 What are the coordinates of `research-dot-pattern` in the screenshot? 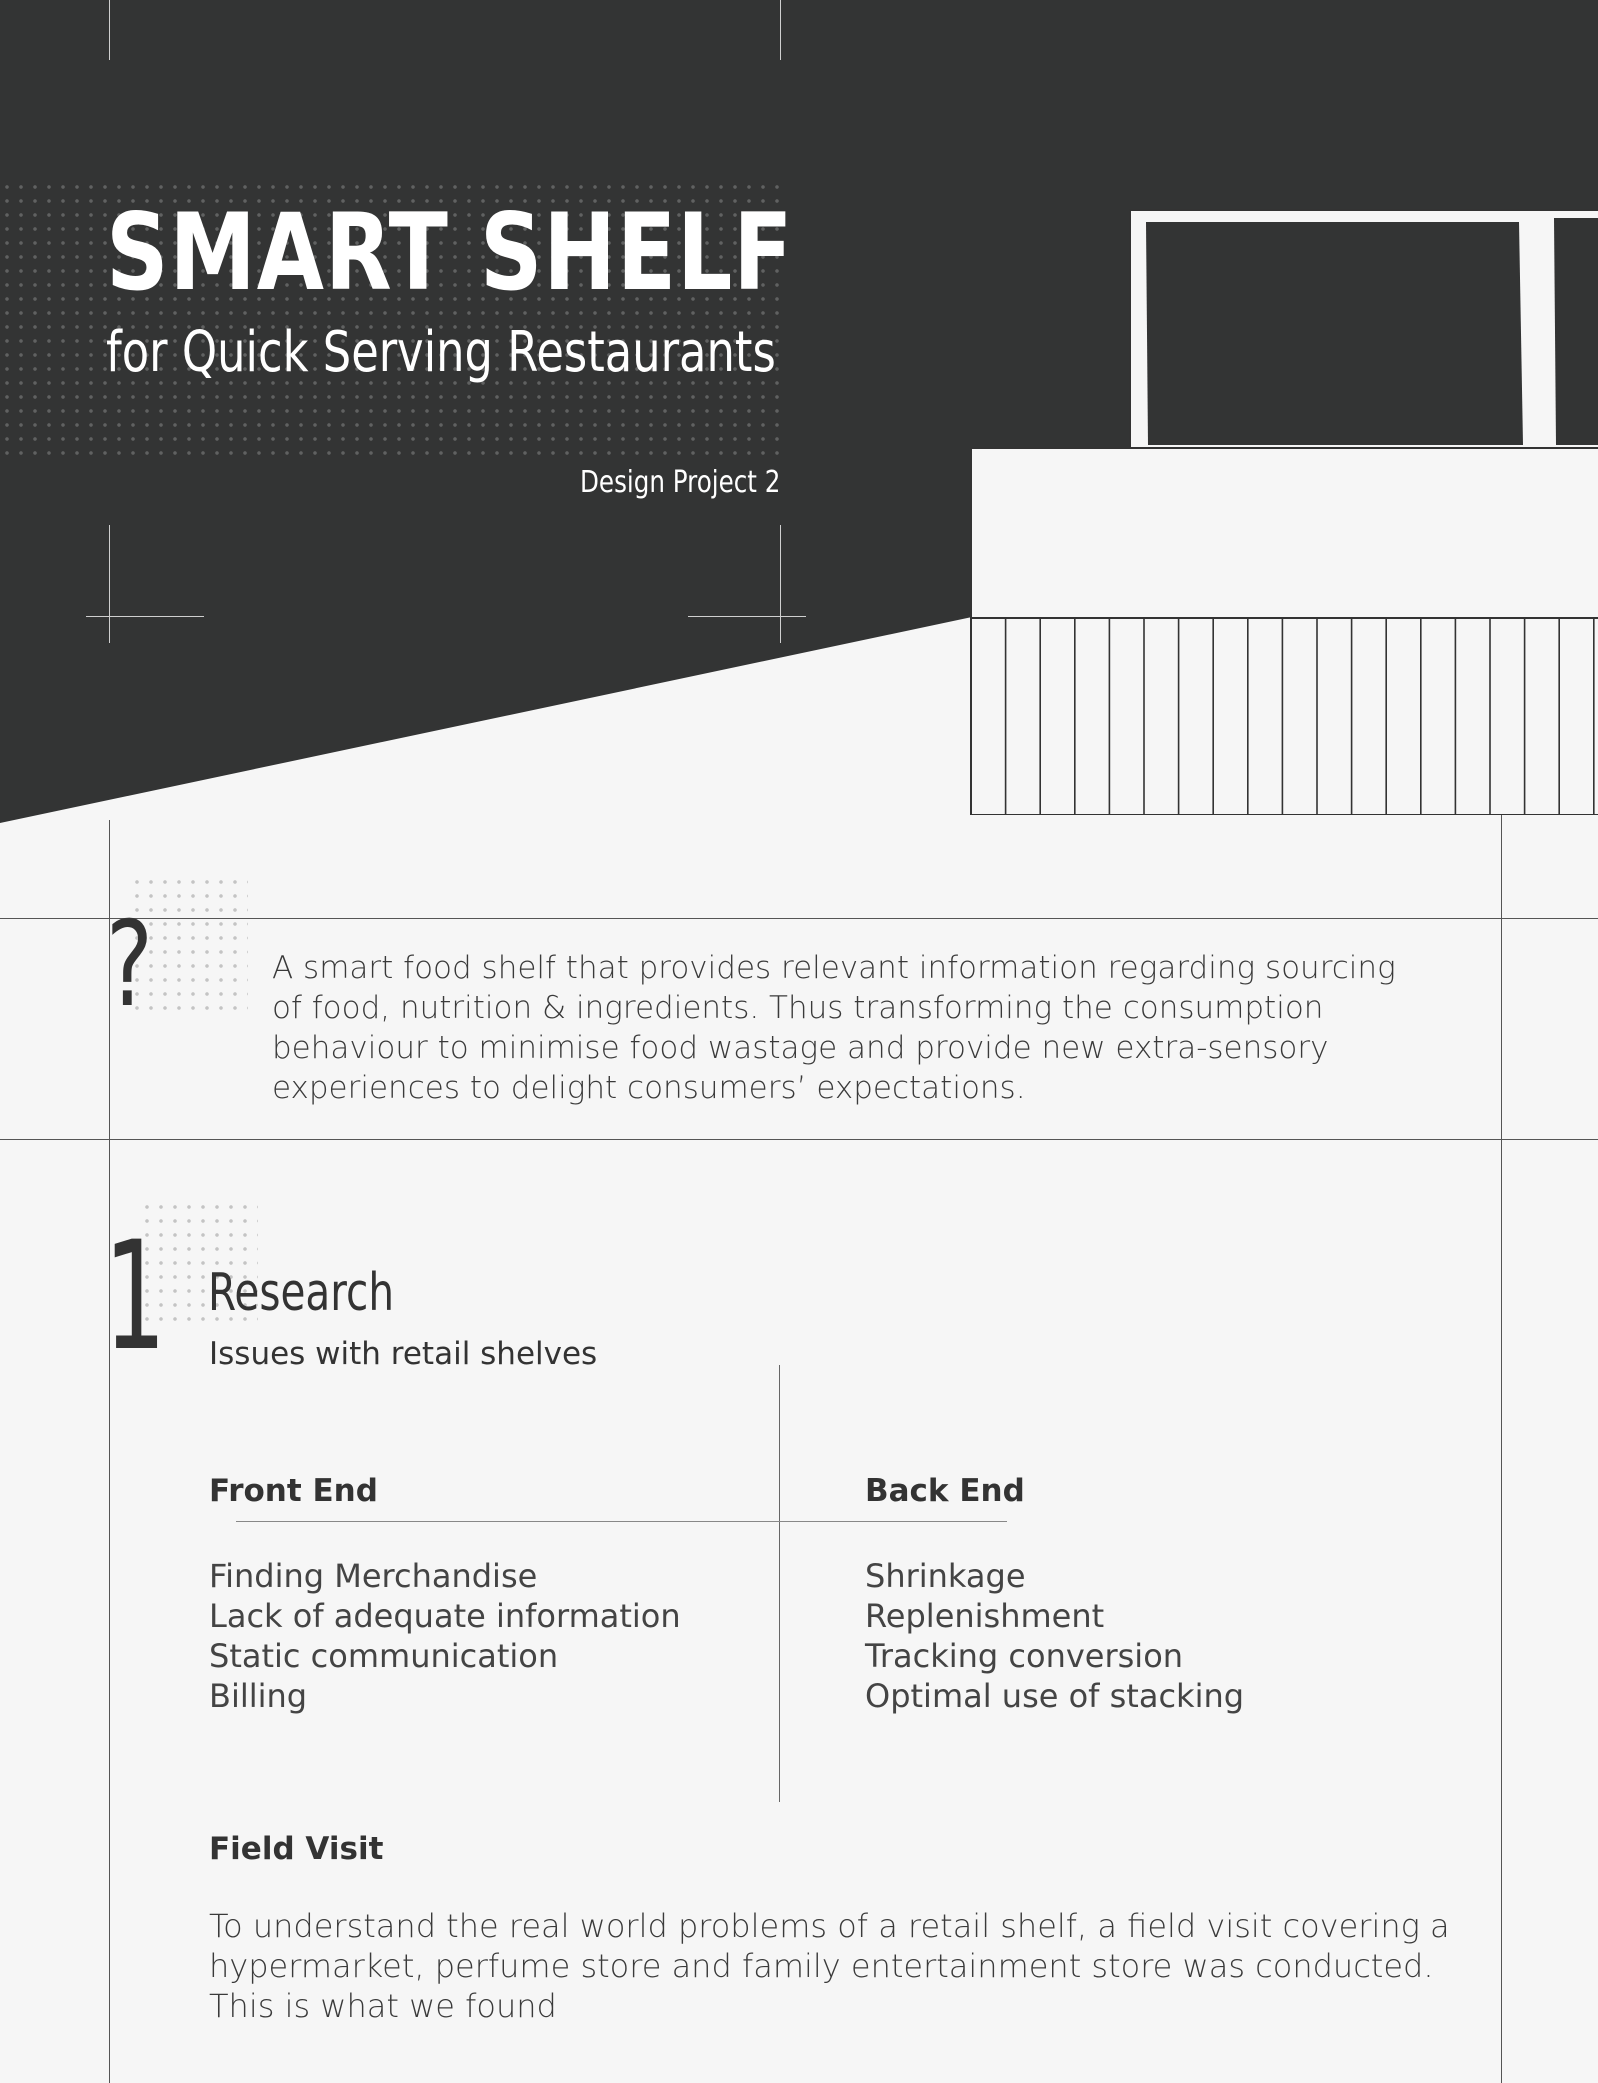 It's located at (199, 1265).